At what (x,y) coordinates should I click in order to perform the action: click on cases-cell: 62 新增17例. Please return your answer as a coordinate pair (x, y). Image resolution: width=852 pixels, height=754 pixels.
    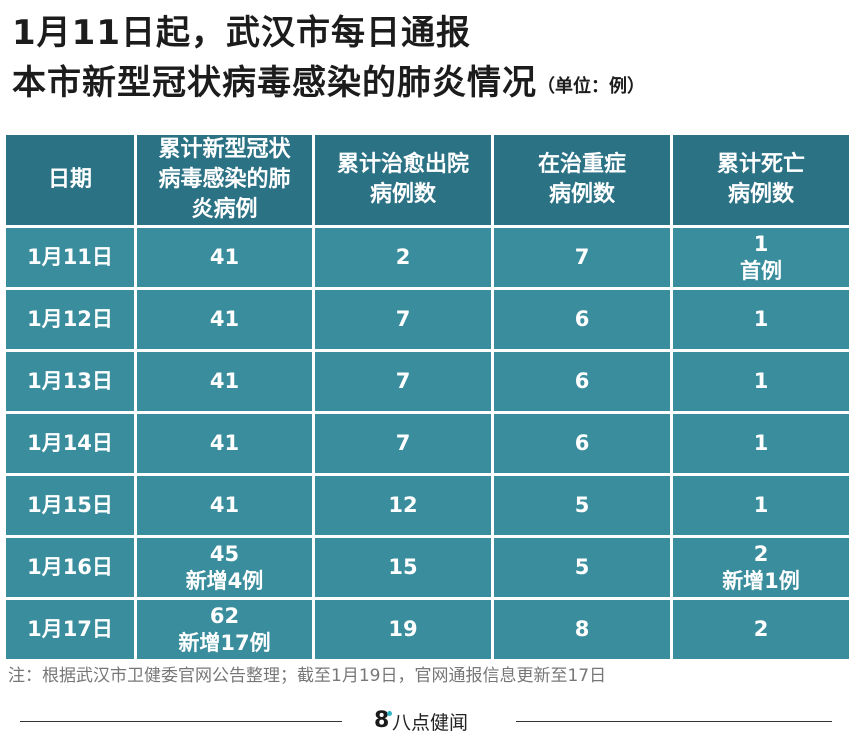
    Looking at the image, I should click on (224, 629).